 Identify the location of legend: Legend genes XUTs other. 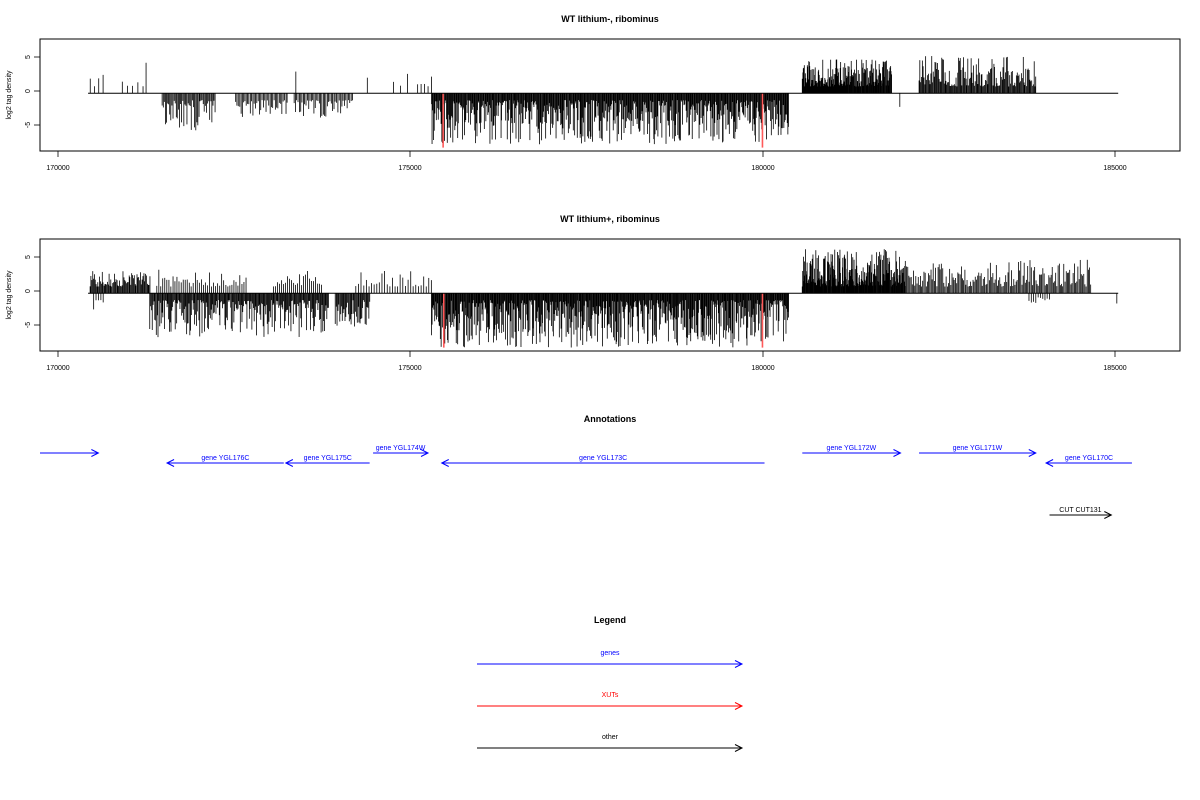
(610, 683).